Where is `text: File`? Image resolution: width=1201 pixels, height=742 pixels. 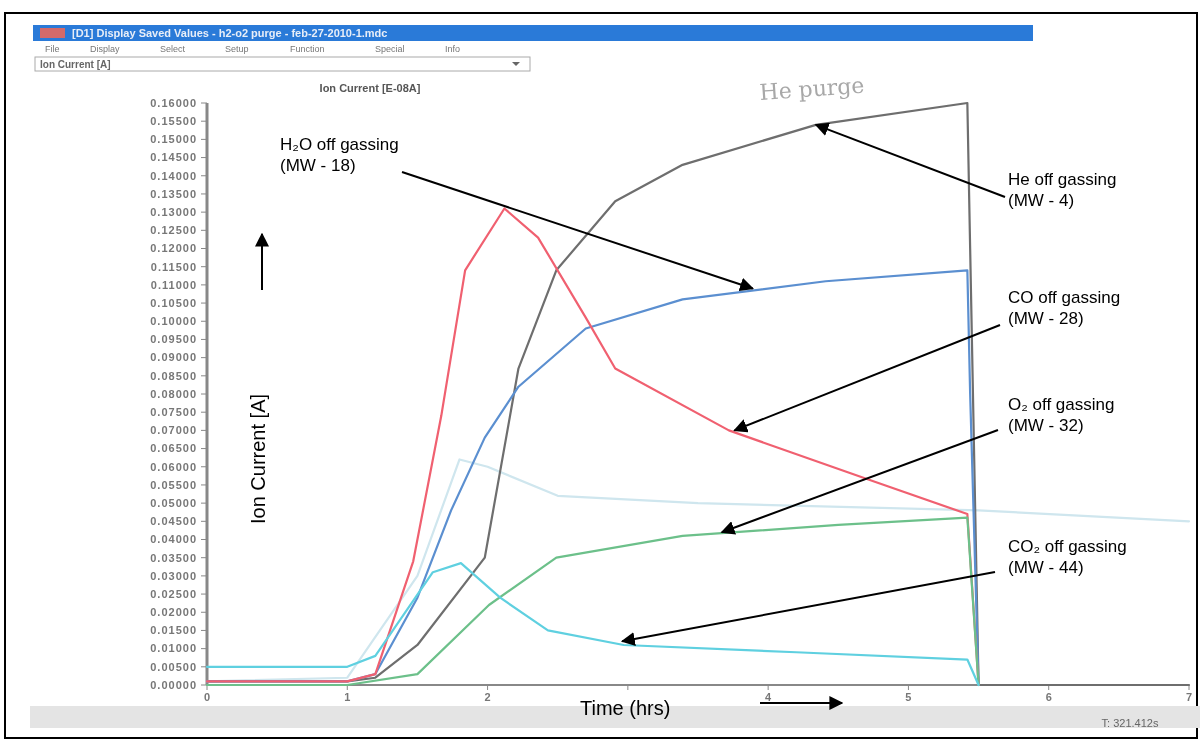
text: File is located at coordinates (52, 49).